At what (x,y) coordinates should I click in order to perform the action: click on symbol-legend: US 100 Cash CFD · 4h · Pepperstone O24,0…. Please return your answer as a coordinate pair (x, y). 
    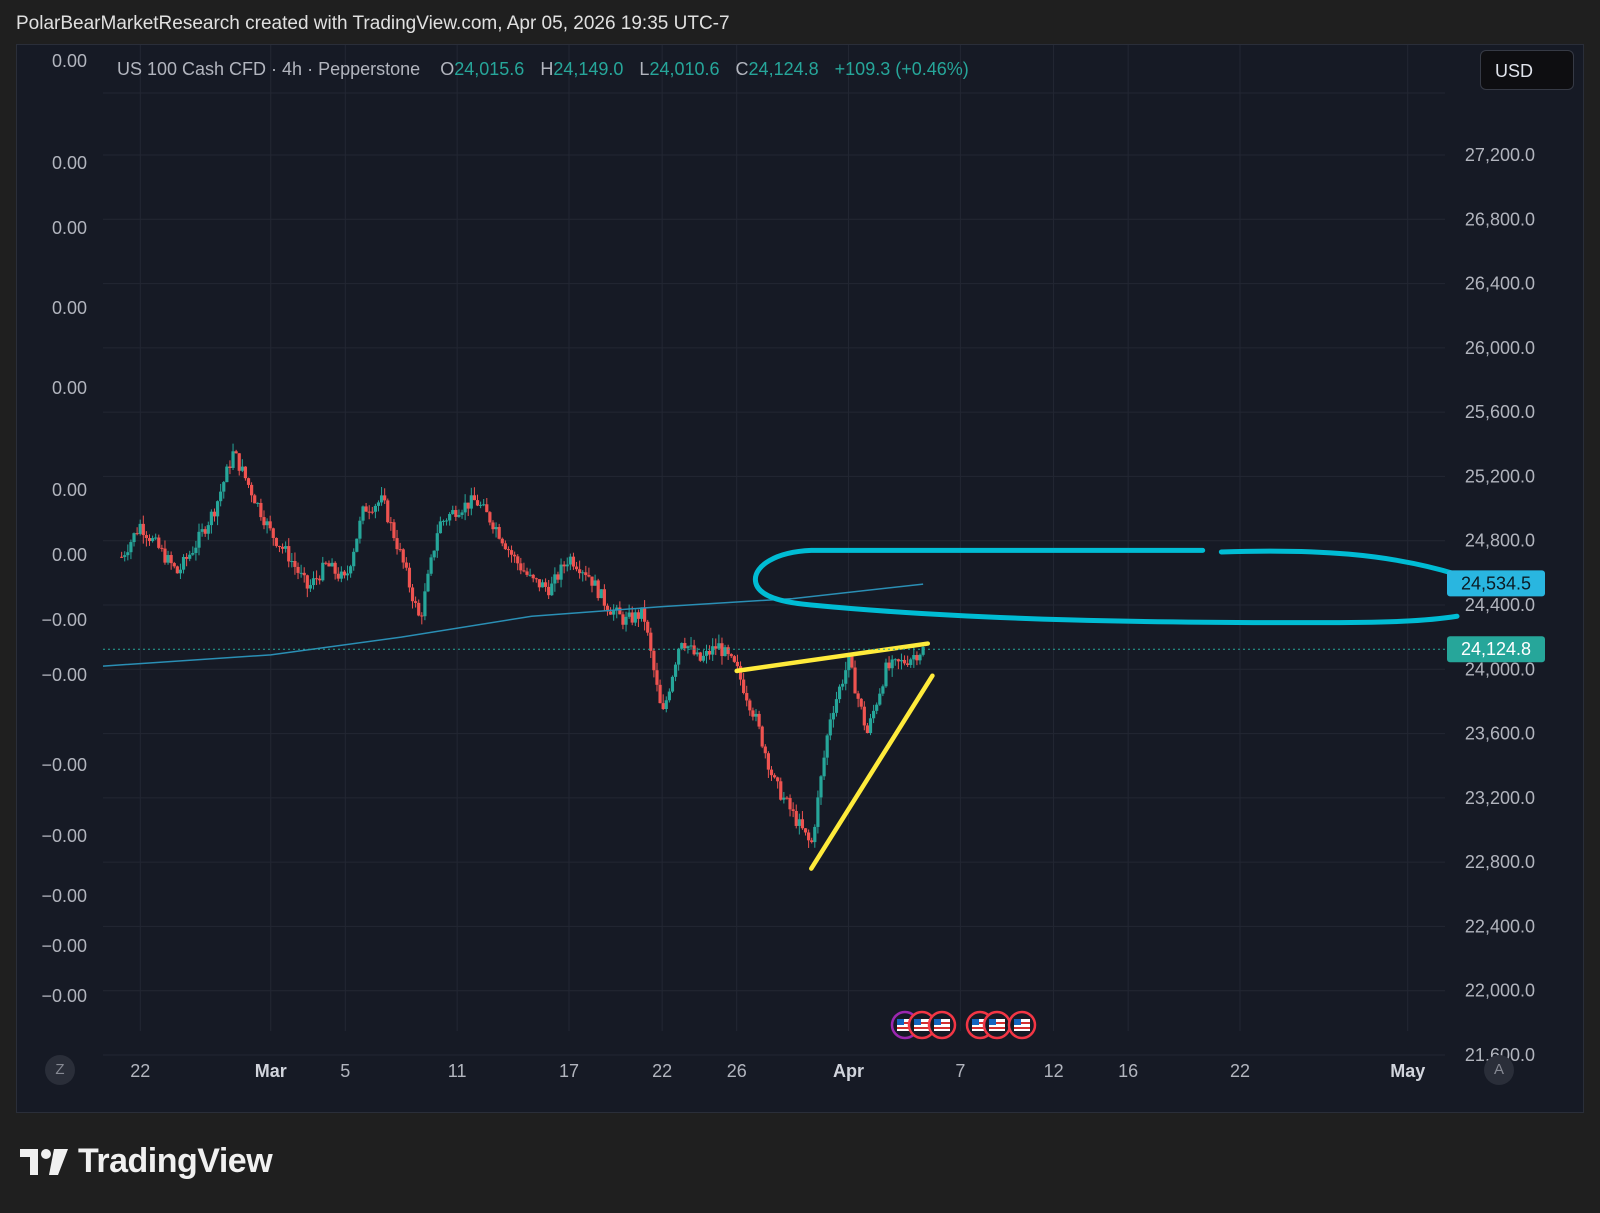
    Looking at the image, I should click on (543, 69).